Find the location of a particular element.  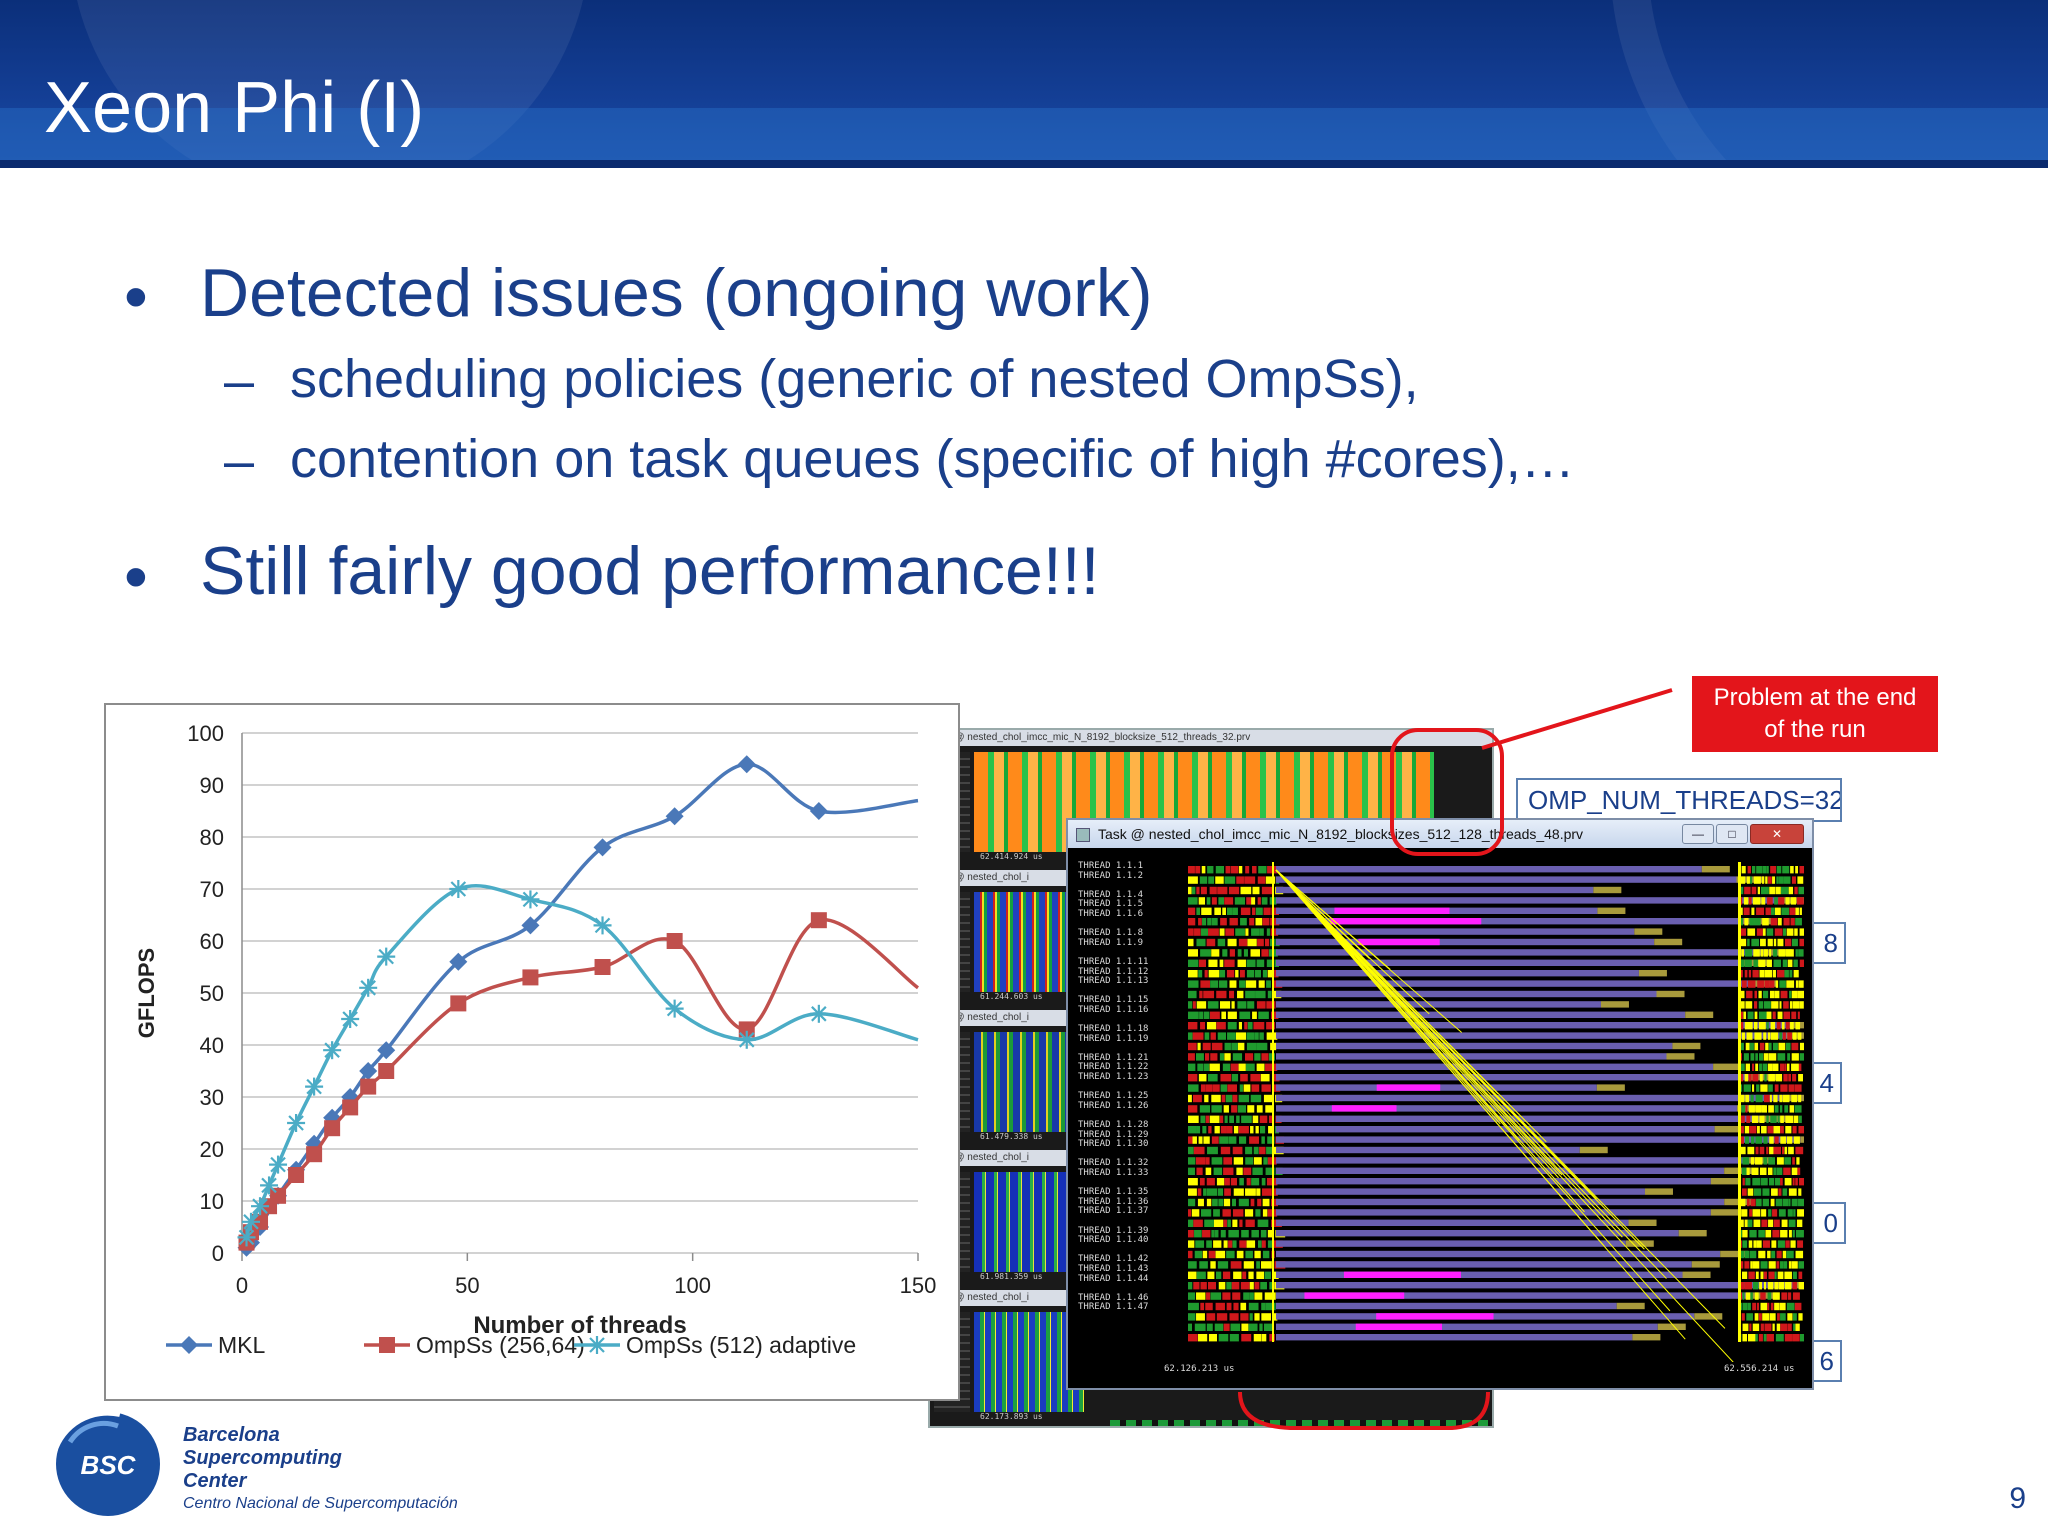

thread-label: THREAD 1.1.15 is located at coordinates (1113, 1000).